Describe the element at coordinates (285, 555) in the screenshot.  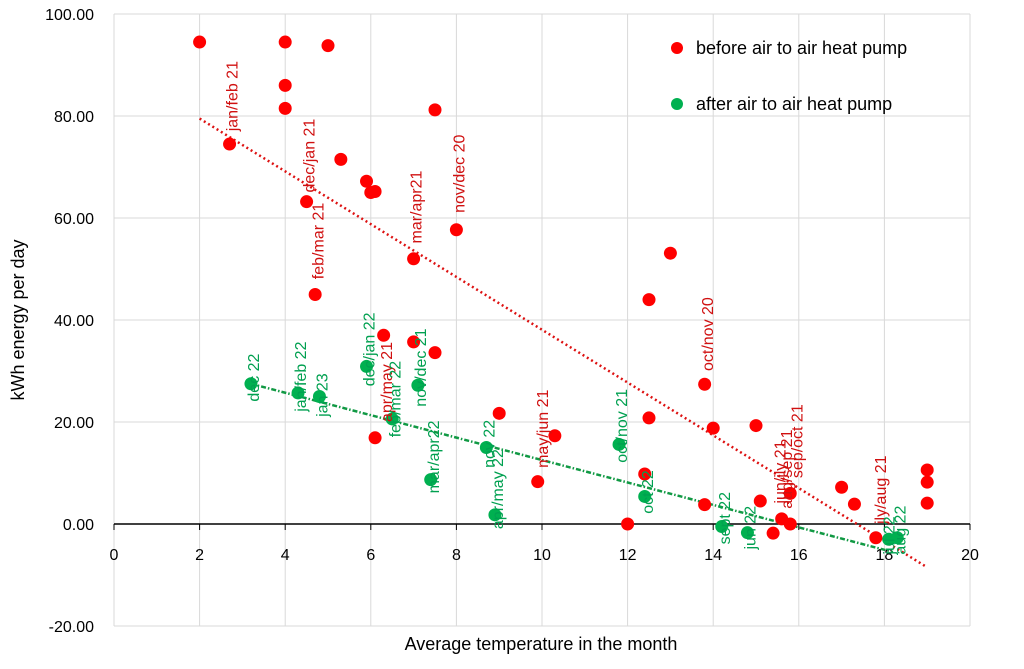
I see `x-tick-label: 4` at that location.